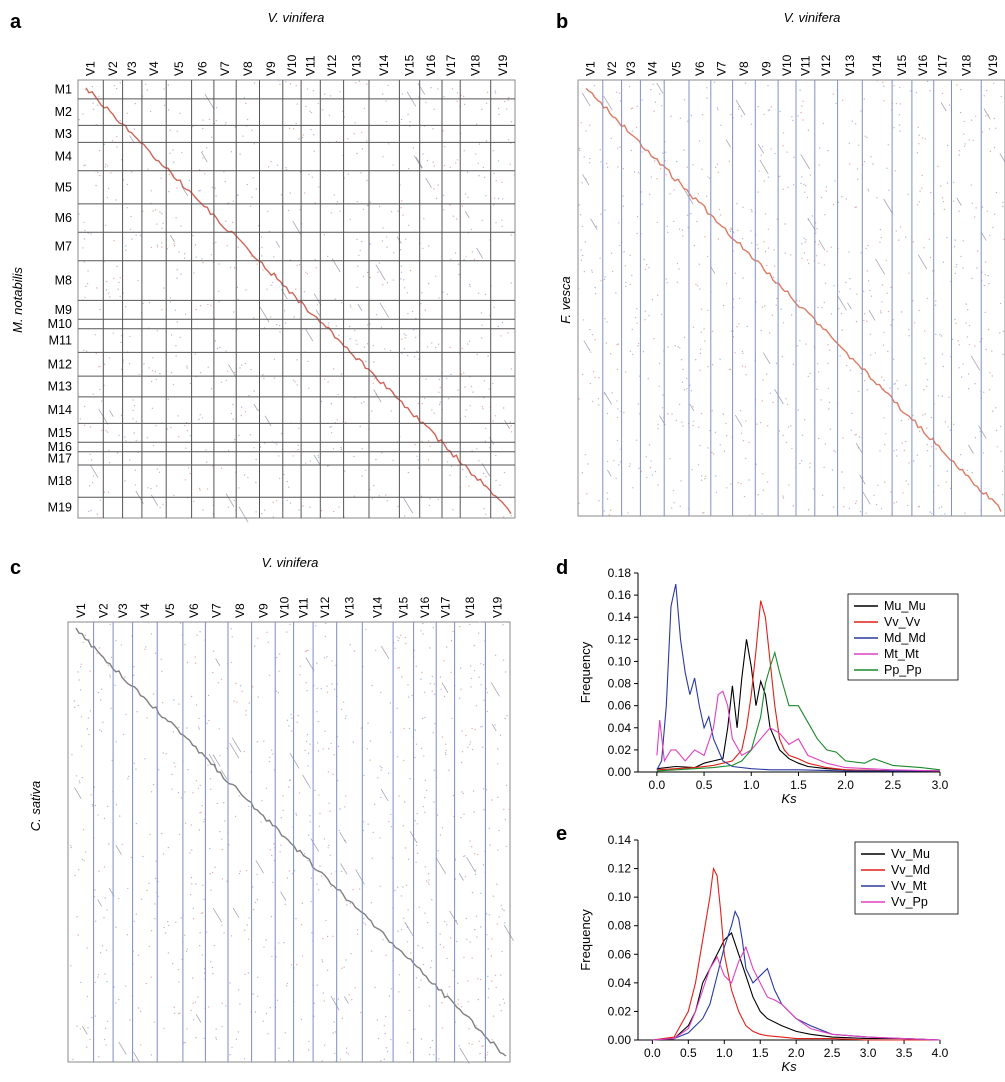 The height and width of the screenshot is (1082, 1005). Describe the element at coordinates (966, 65) in the screenshot. I see `x-chromosome-label: V18` at that location.